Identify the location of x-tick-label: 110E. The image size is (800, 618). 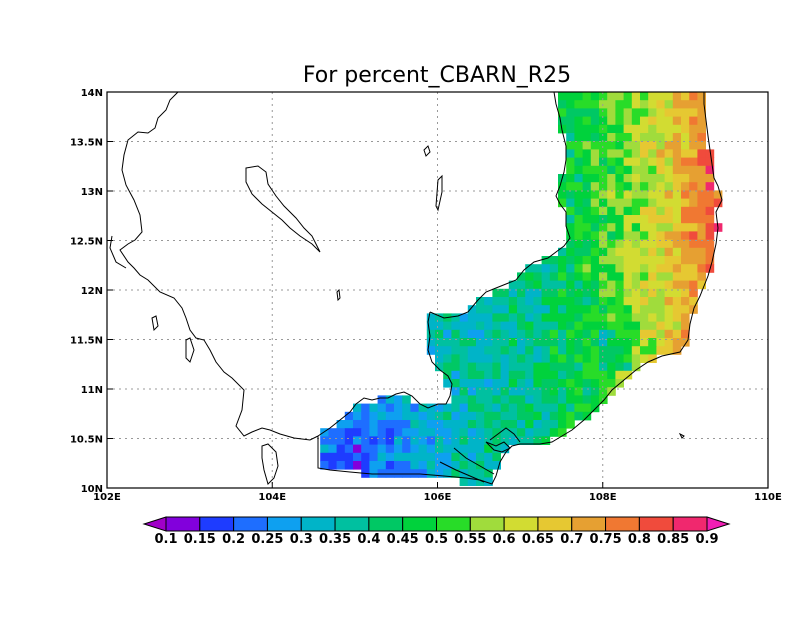
(768, 497).